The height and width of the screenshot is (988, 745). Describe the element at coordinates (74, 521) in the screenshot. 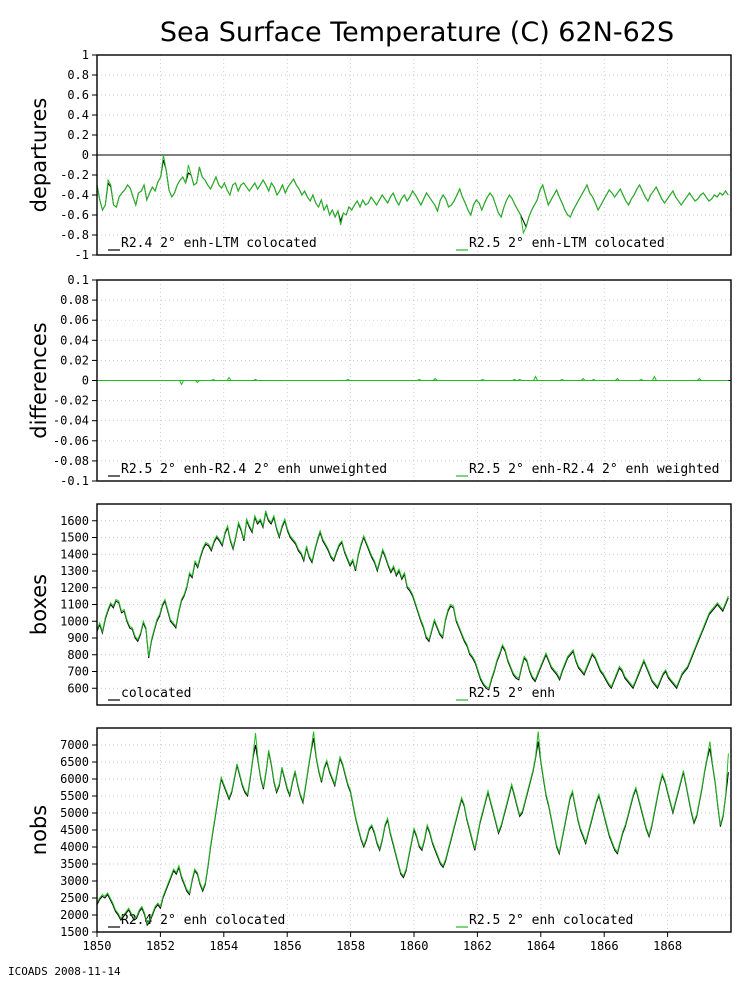

I see `y-tick-label: 1600` at that location.